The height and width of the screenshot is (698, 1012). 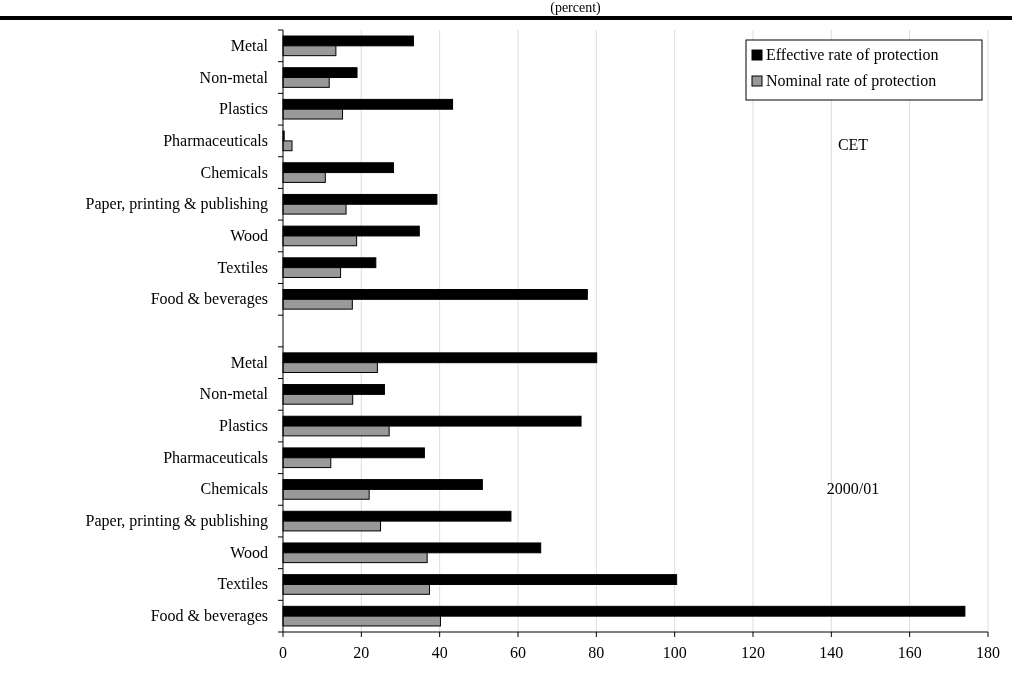 I want to click on x-tick-label: 140, so click(x=831, y=652).